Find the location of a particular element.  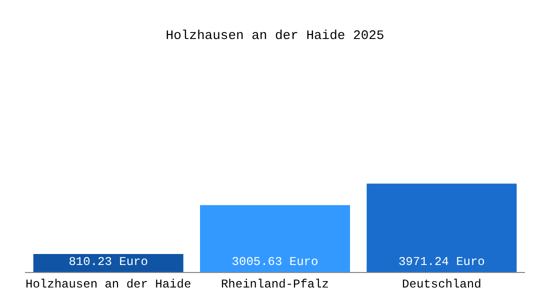

data-label: 3971.24 Euro is located at coordinates (441, 262).